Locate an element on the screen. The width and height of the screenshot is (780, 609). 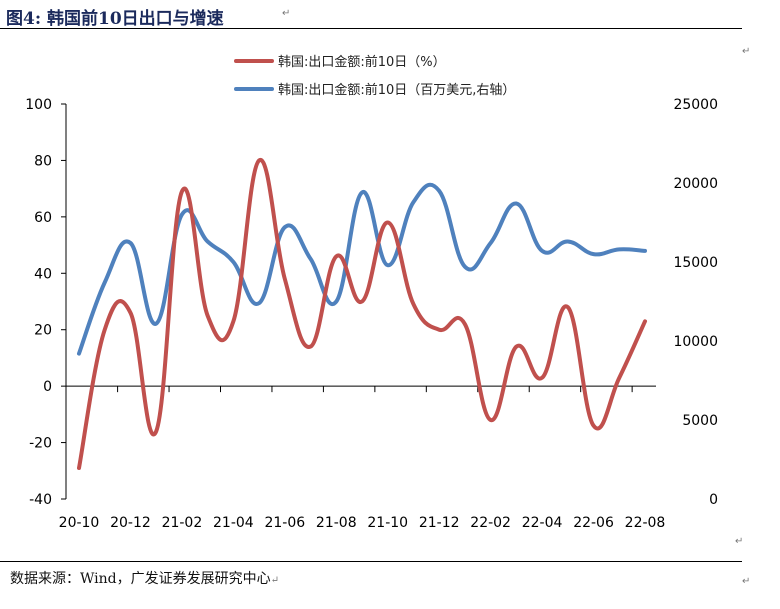
x-tick-label: 21-08 is located at coordinates (336, 523).